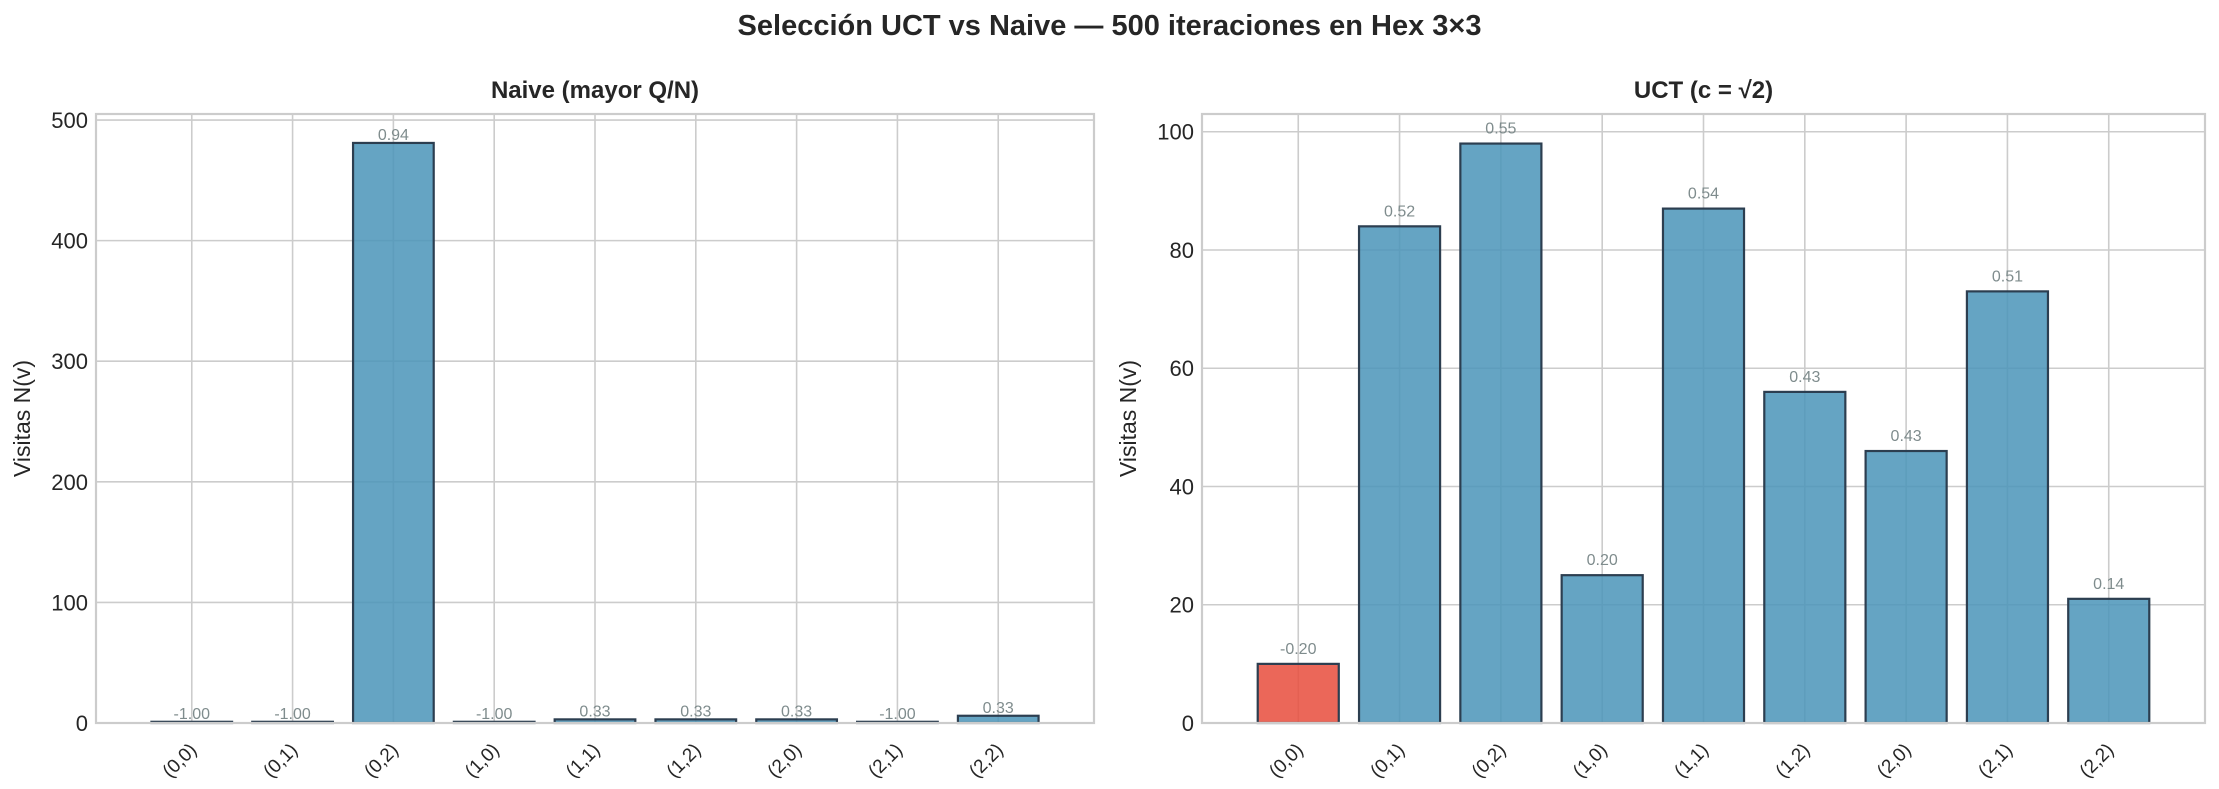  I want to click on bar-value-label: 0.52, so click(1399, 211).